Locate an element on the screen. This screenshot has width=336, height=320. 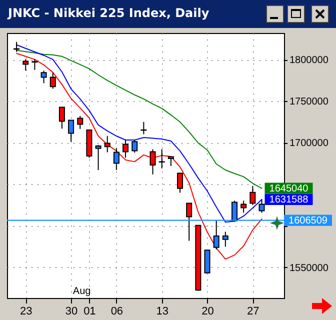
x-tick-label: 30 is located at coordinates (71, 312).